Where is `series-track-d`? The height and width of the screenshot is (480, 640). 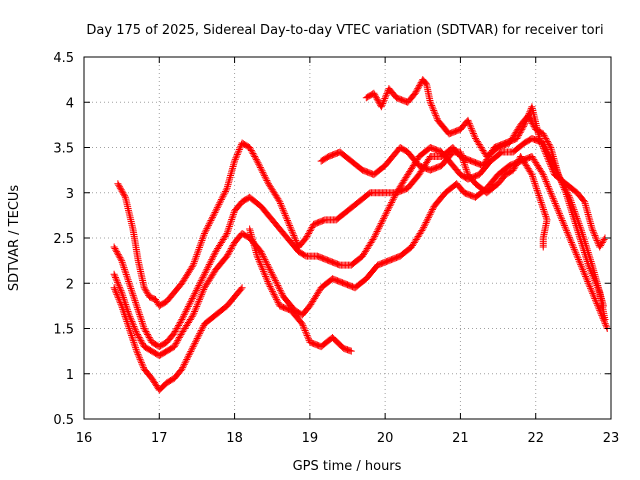
series-track-d is located at coordinates (178, 339).